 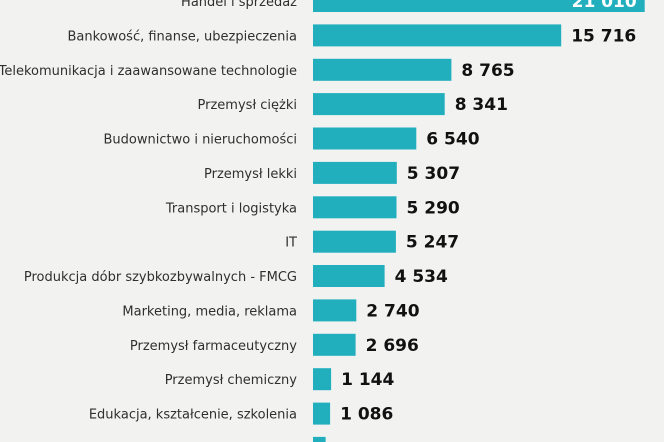 I want to click on category-label: Handel i sprzedaż, so click(x=239, y=5).